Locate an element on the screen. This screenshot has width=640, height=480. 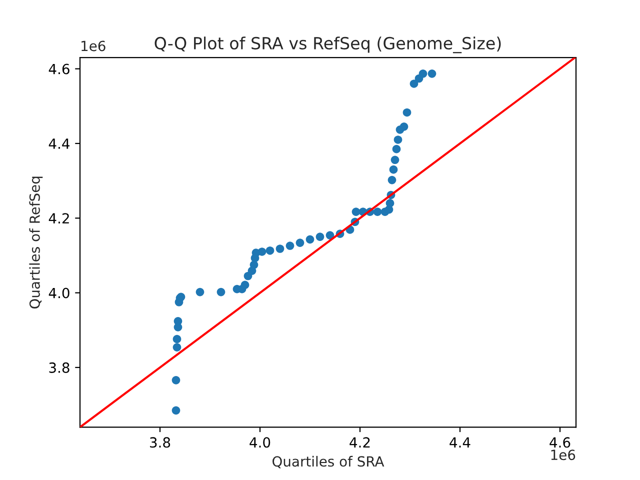
y-tick-label: 3.8 is located at coordinates (59, 367).